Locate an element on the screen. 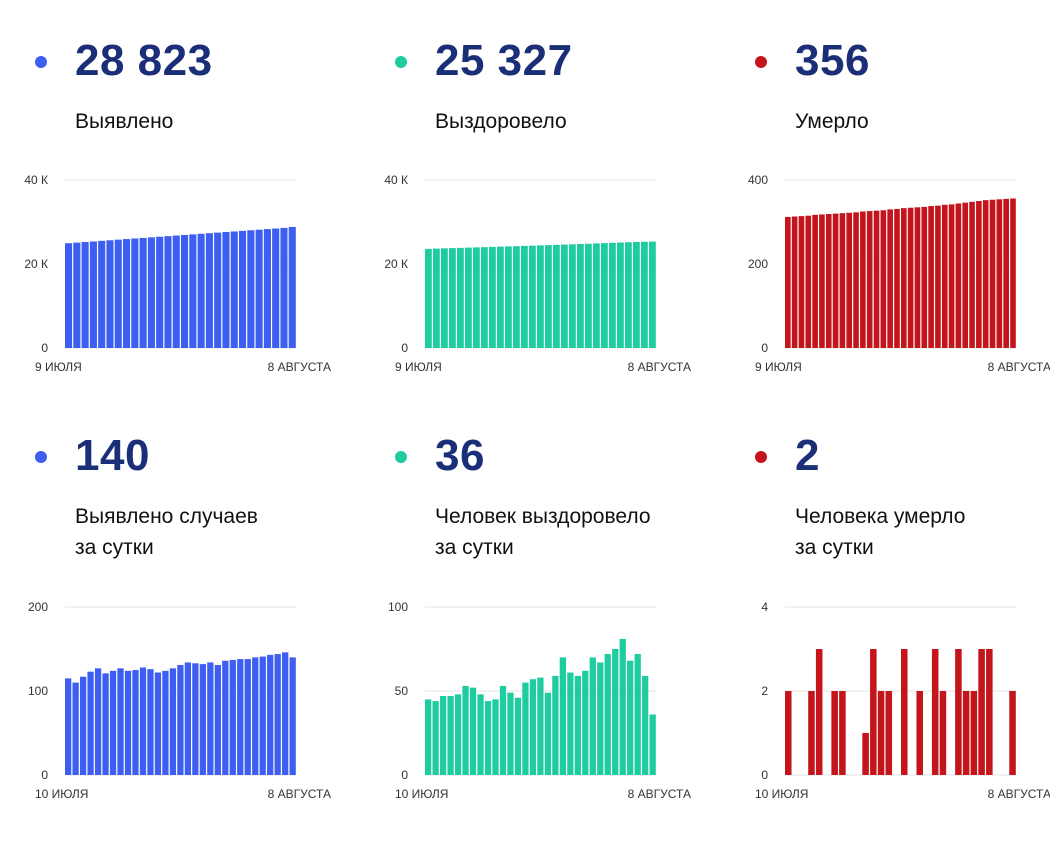  stat-label: Выздоровело is located at coordinates (501, 121).